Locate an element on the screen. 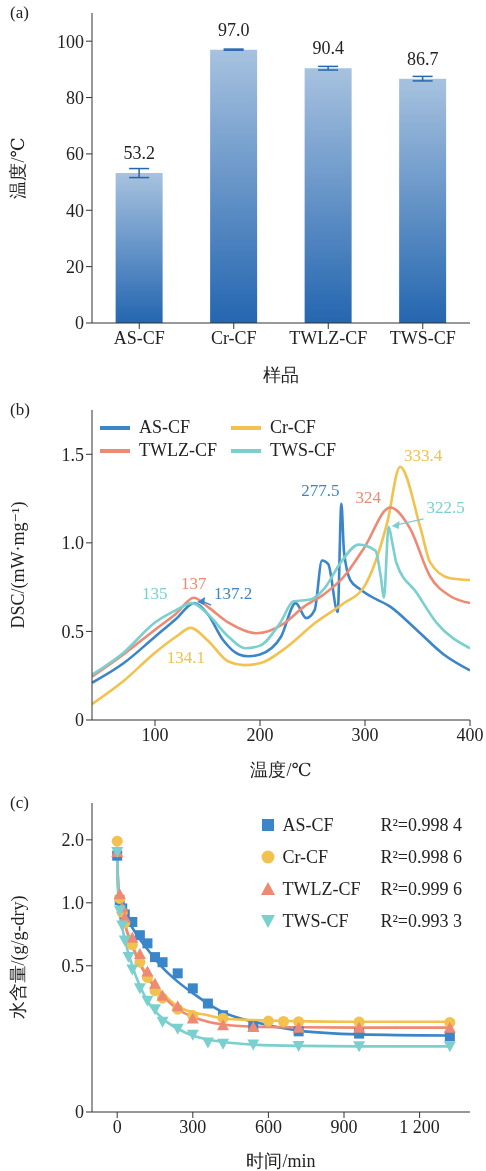 This screenshot has width=486, height=1171. annotation: R²=0.999 6 is located at coordinates (421, 889).